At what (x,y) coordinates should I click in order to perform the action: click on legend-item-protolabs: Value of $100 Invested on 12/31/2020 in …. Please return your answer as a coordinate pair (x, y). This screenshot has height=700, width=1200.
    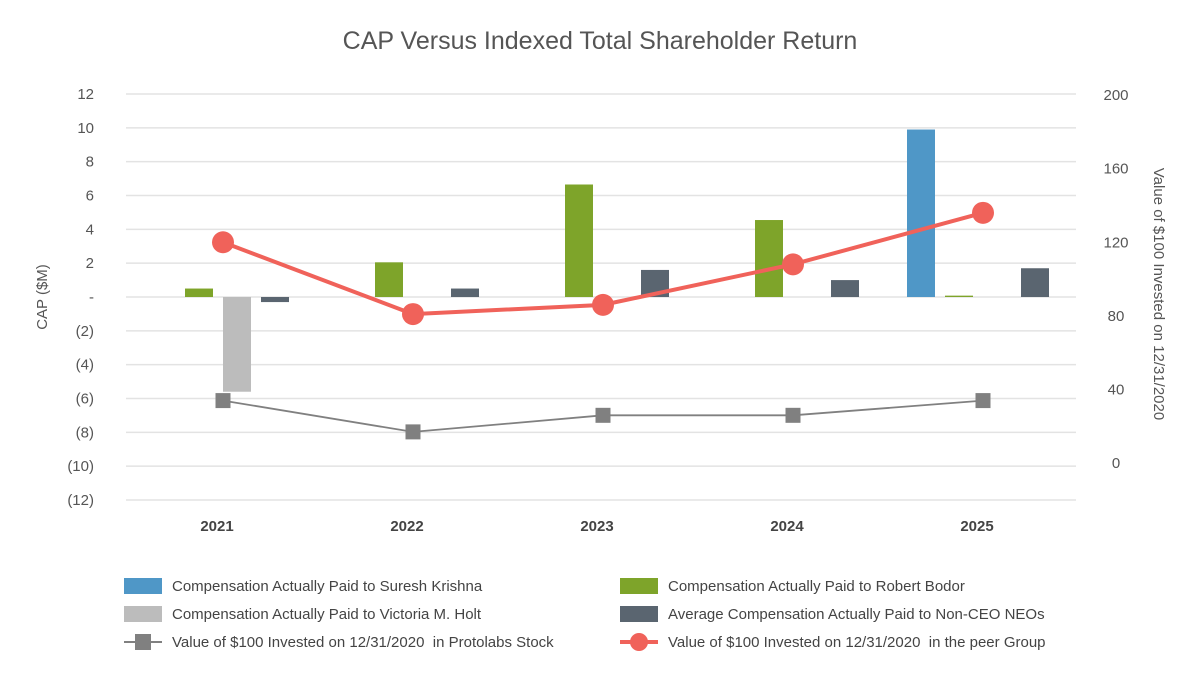
    Looking at the image, I should click on (339, 642).